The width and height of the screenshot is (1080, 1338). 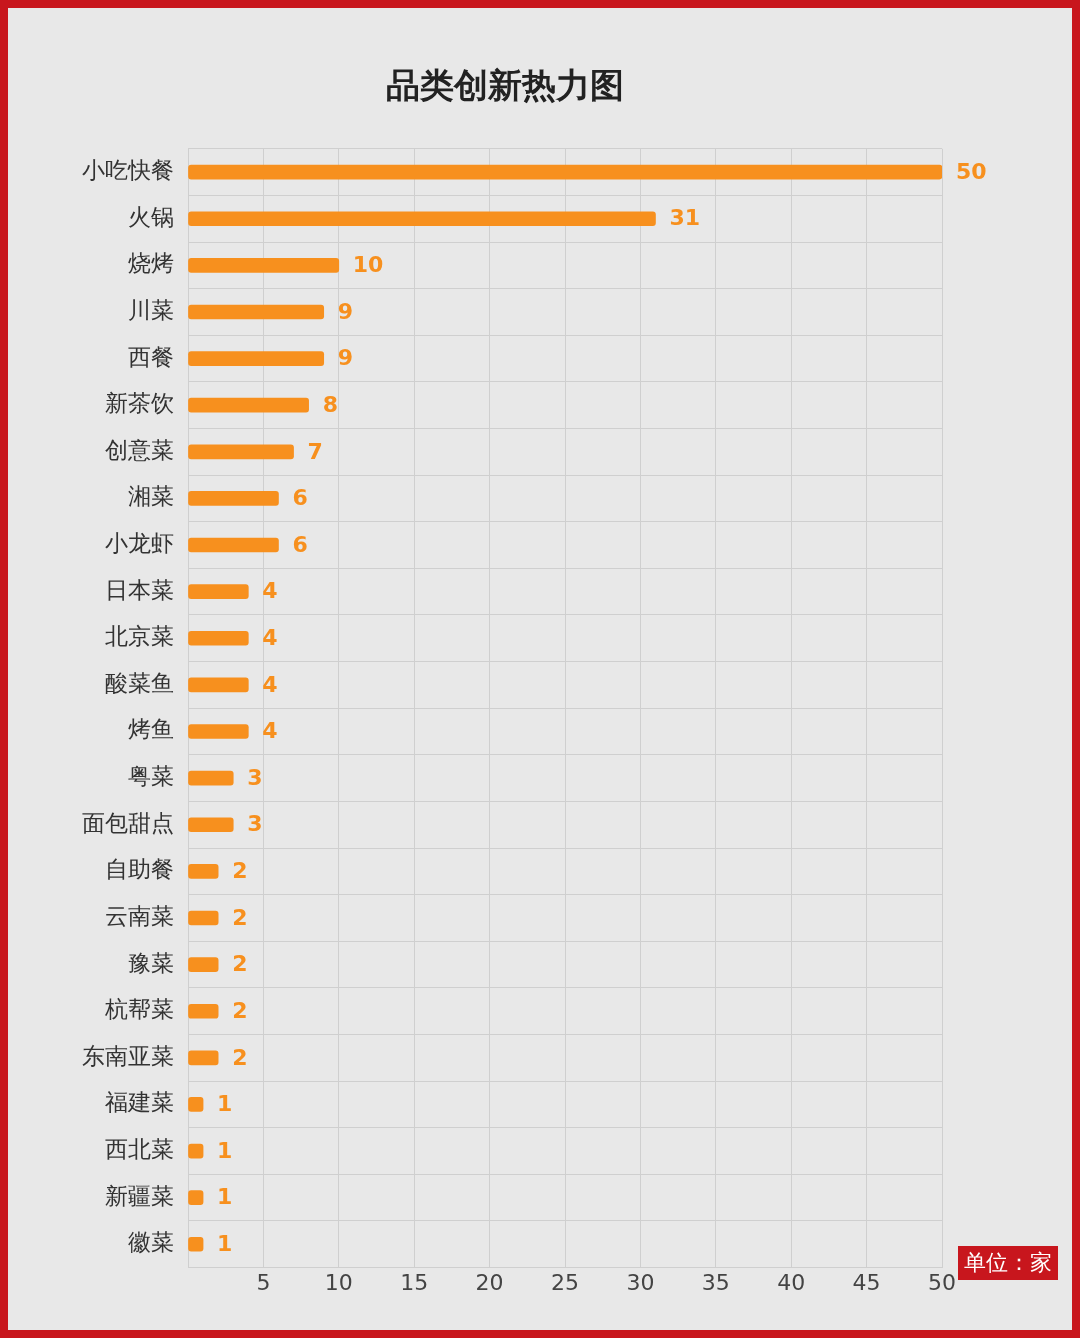 What do you see at coordinates (139, 1149) in the screenshot?
I see `y-tick-label: 西北菜` at bounding box center [139, 1149].